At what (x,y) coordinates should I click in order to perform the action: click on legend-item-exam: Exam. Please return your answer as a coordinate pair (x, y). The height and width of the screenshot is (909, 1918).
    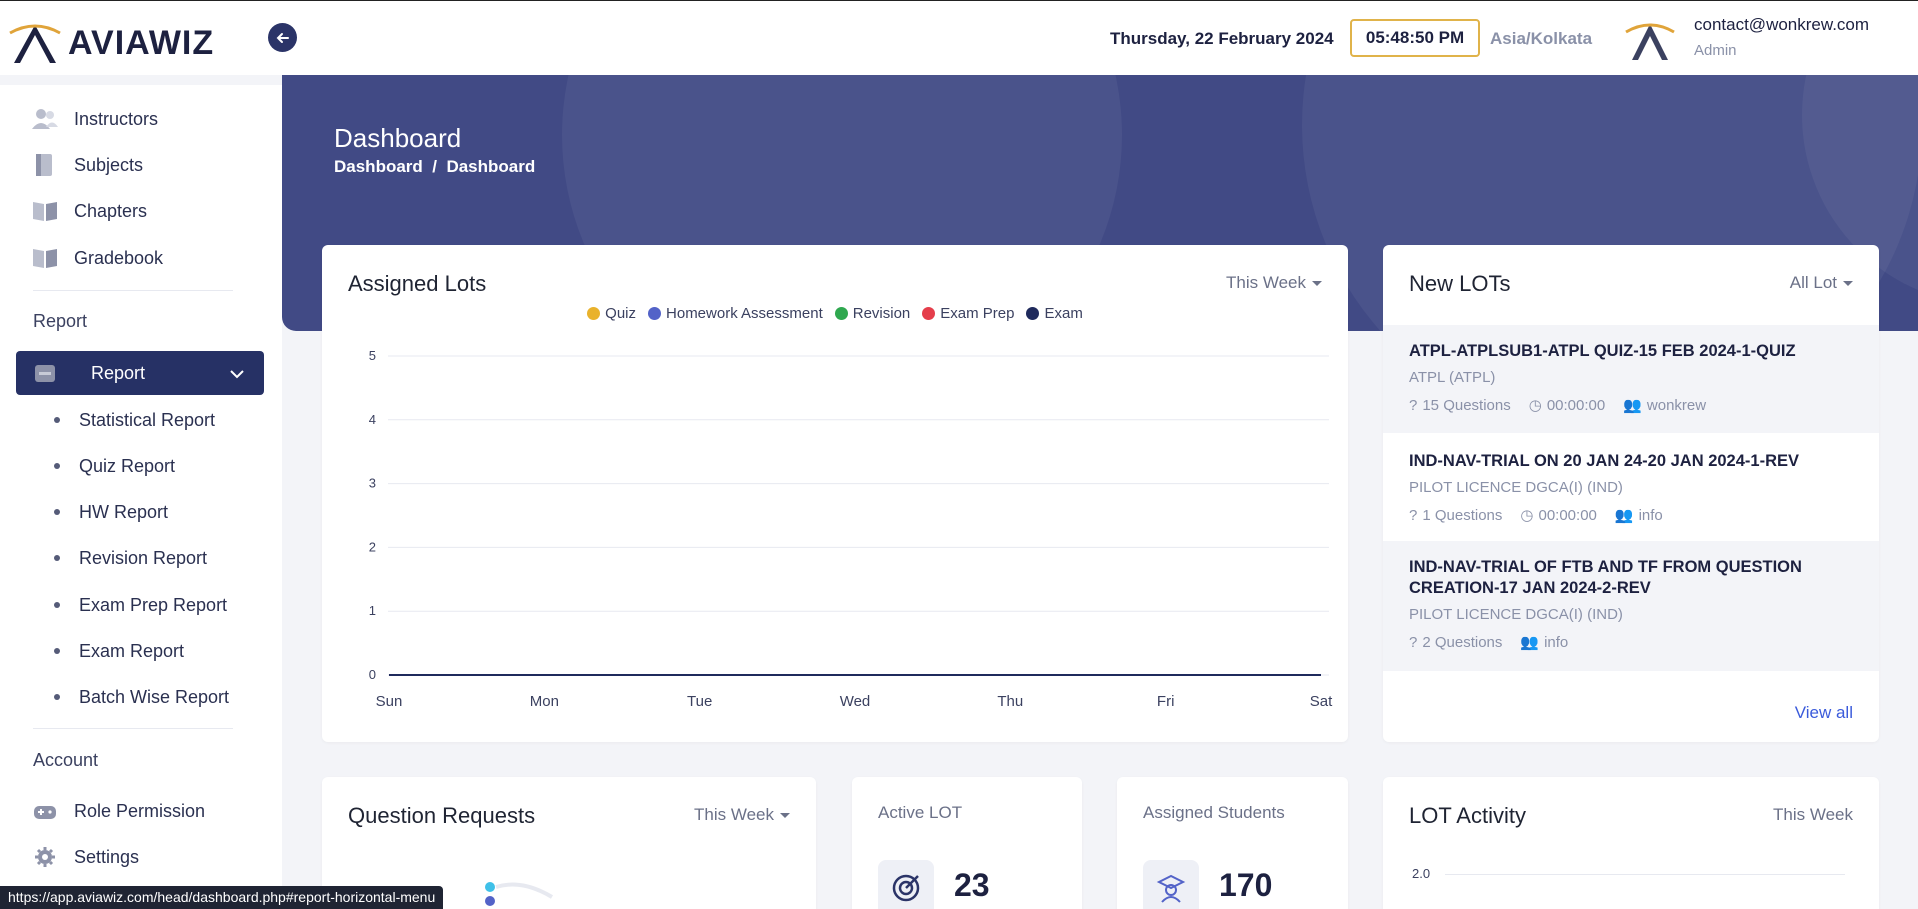
    Looking at the image, I should click on (1054, 313).